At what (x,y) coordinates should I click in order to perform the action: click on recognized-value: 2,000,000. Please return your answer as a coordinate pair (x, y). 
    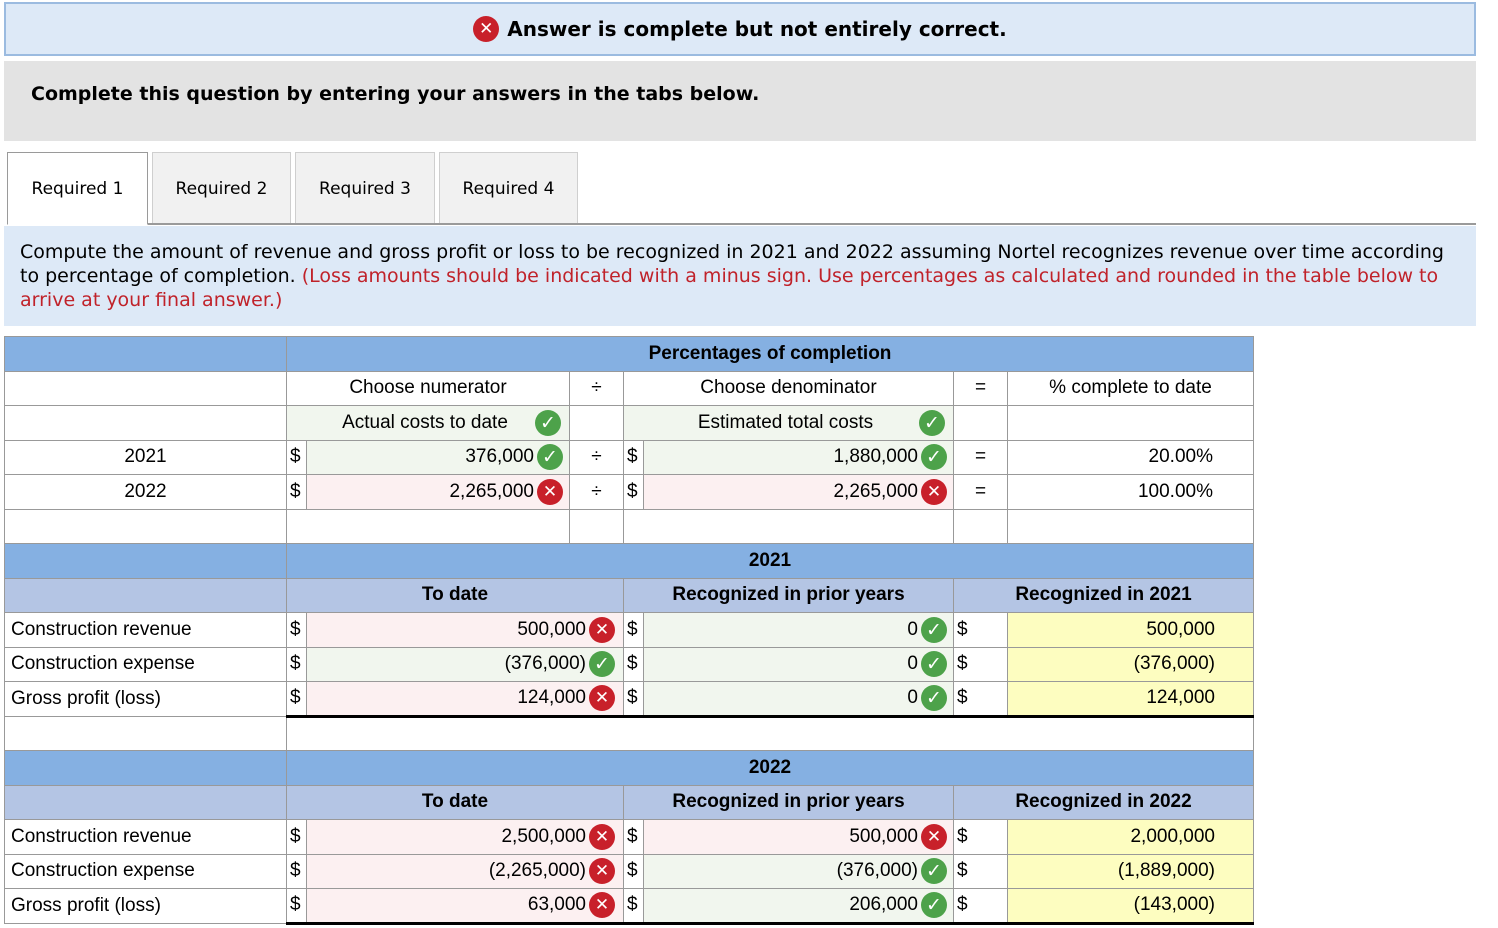
    Looking at the image, I should click on (1130, 837).